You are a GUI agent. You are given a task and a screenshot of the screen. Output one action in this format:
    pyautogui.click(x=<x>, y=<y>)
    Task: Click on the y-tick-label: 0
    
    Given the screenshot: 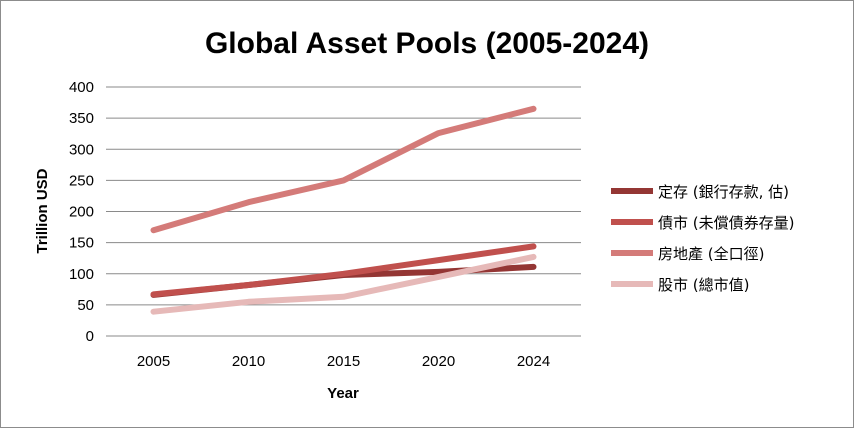 What is the action you would take?
    pyautogui.click(x=90, y=336)
    